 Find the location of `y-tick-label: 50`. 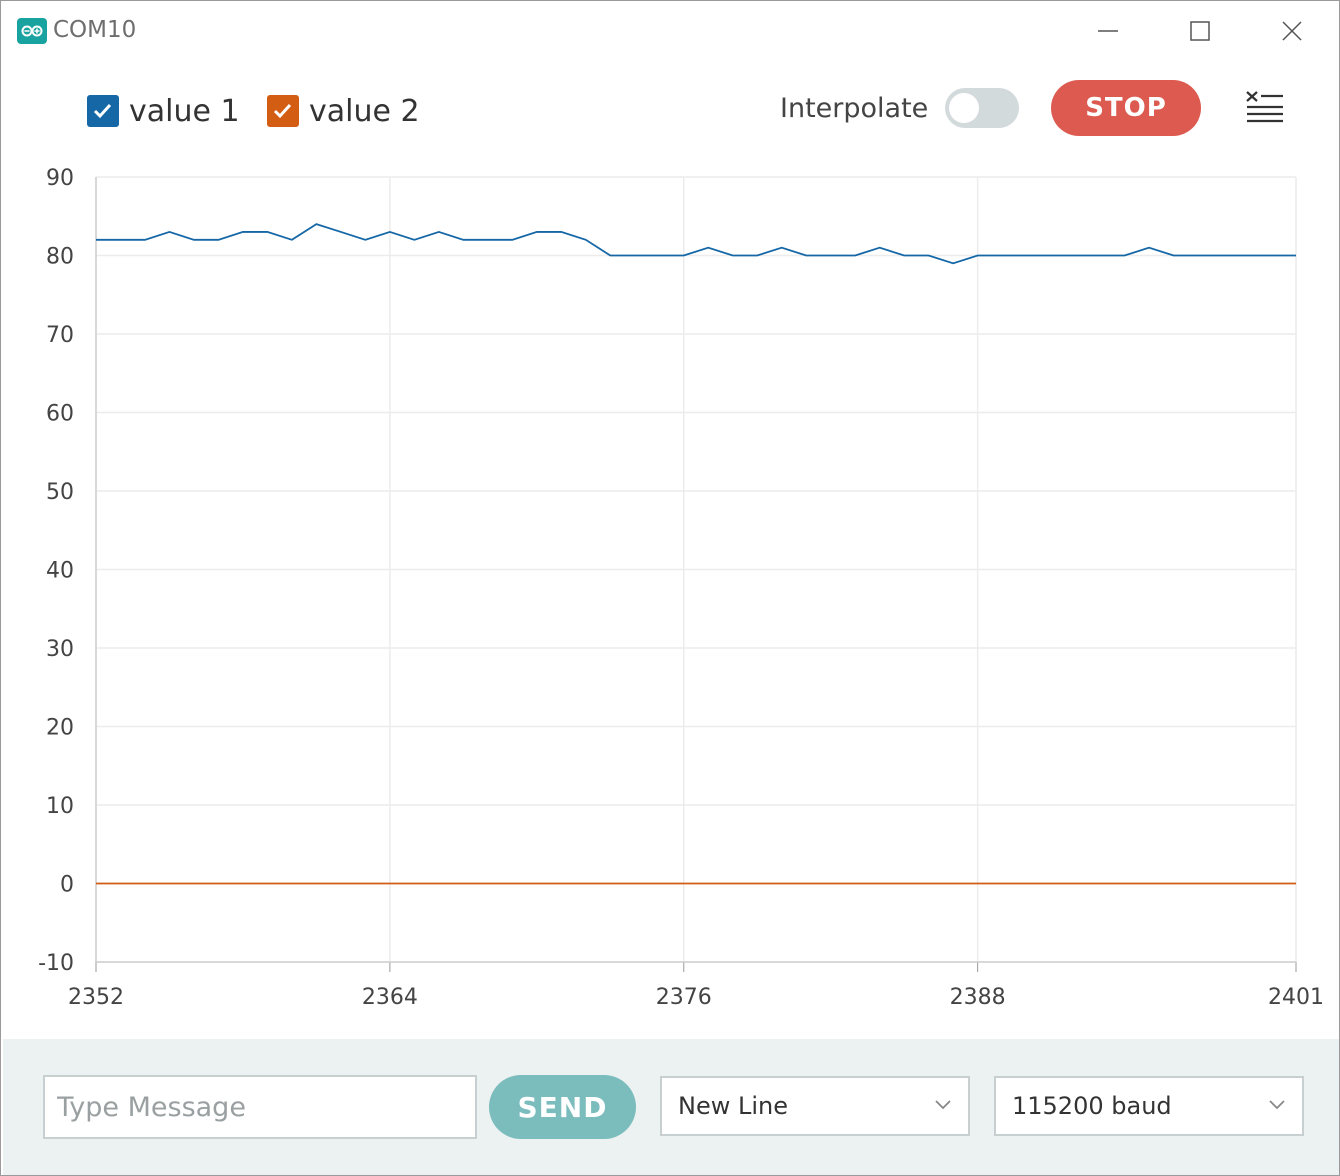

y-tick-label: 50 is located at coordinates (60, 492).